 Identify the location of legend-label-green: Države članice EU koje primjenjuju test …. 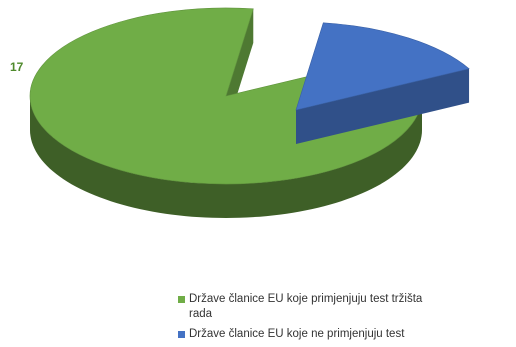
(306, 306).